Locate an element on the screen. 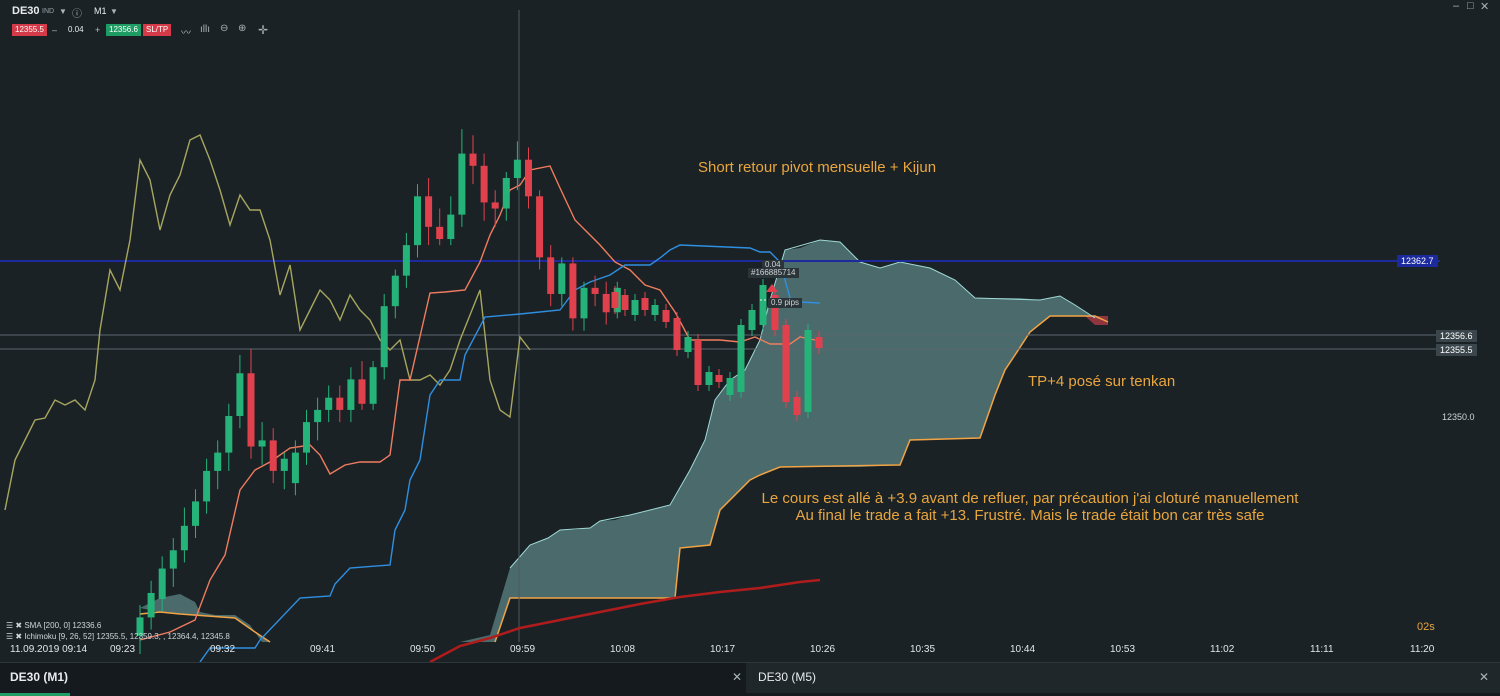 The image size is (1500, 696). info-icon: ⓘ is located at coordinates (77, 14).